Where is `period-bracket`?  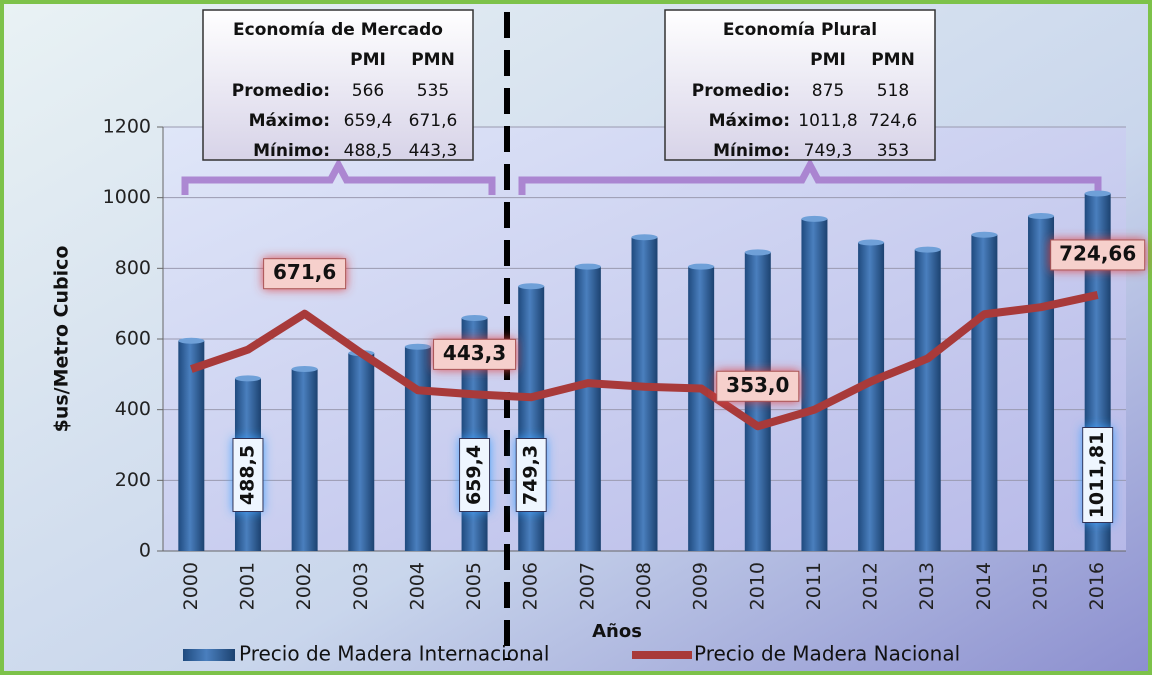
period-bracket is located at coordinates (338, 176).